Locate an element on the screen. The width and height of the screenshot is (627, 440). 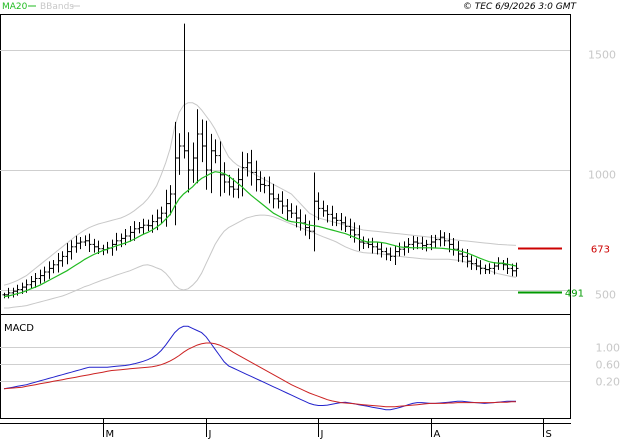
support-resistance-levels: 673 491 is located at coordinates (564, 272).